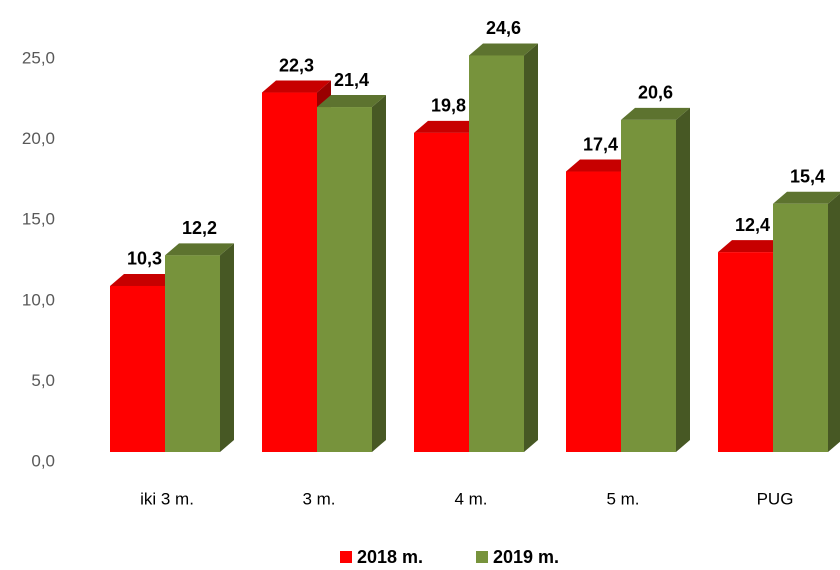 This screenshot has height=570, width=840. What do you see at coordinates (470, 498) in the screenshot?
I see `x-tick-label: 4 m.` at bounding box center [470, 498].